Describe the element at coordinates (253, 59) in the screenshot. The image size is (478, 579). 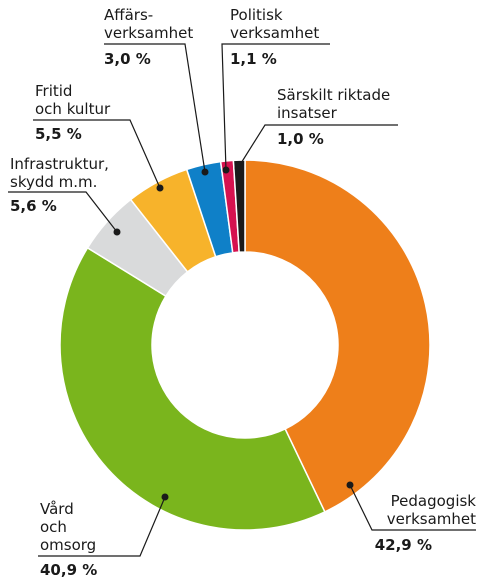
I see `value-label: 1,1 %` at that location.